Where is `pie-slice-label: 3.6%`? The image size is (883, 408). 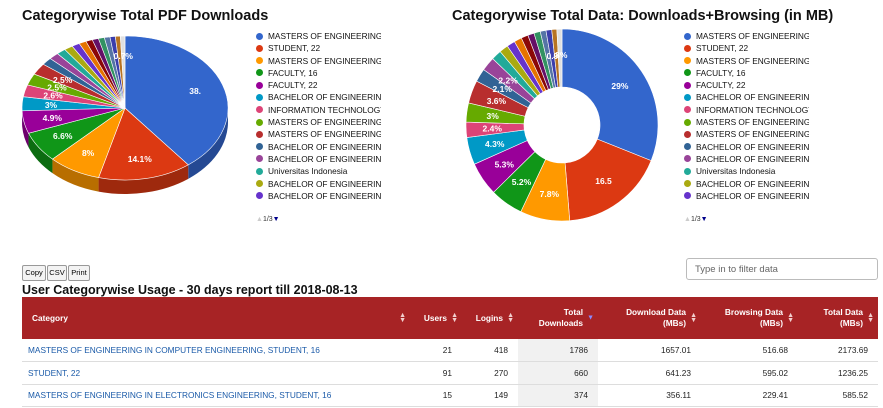
pie-slice-label: 3.6% is located at coordinates (497, 101).